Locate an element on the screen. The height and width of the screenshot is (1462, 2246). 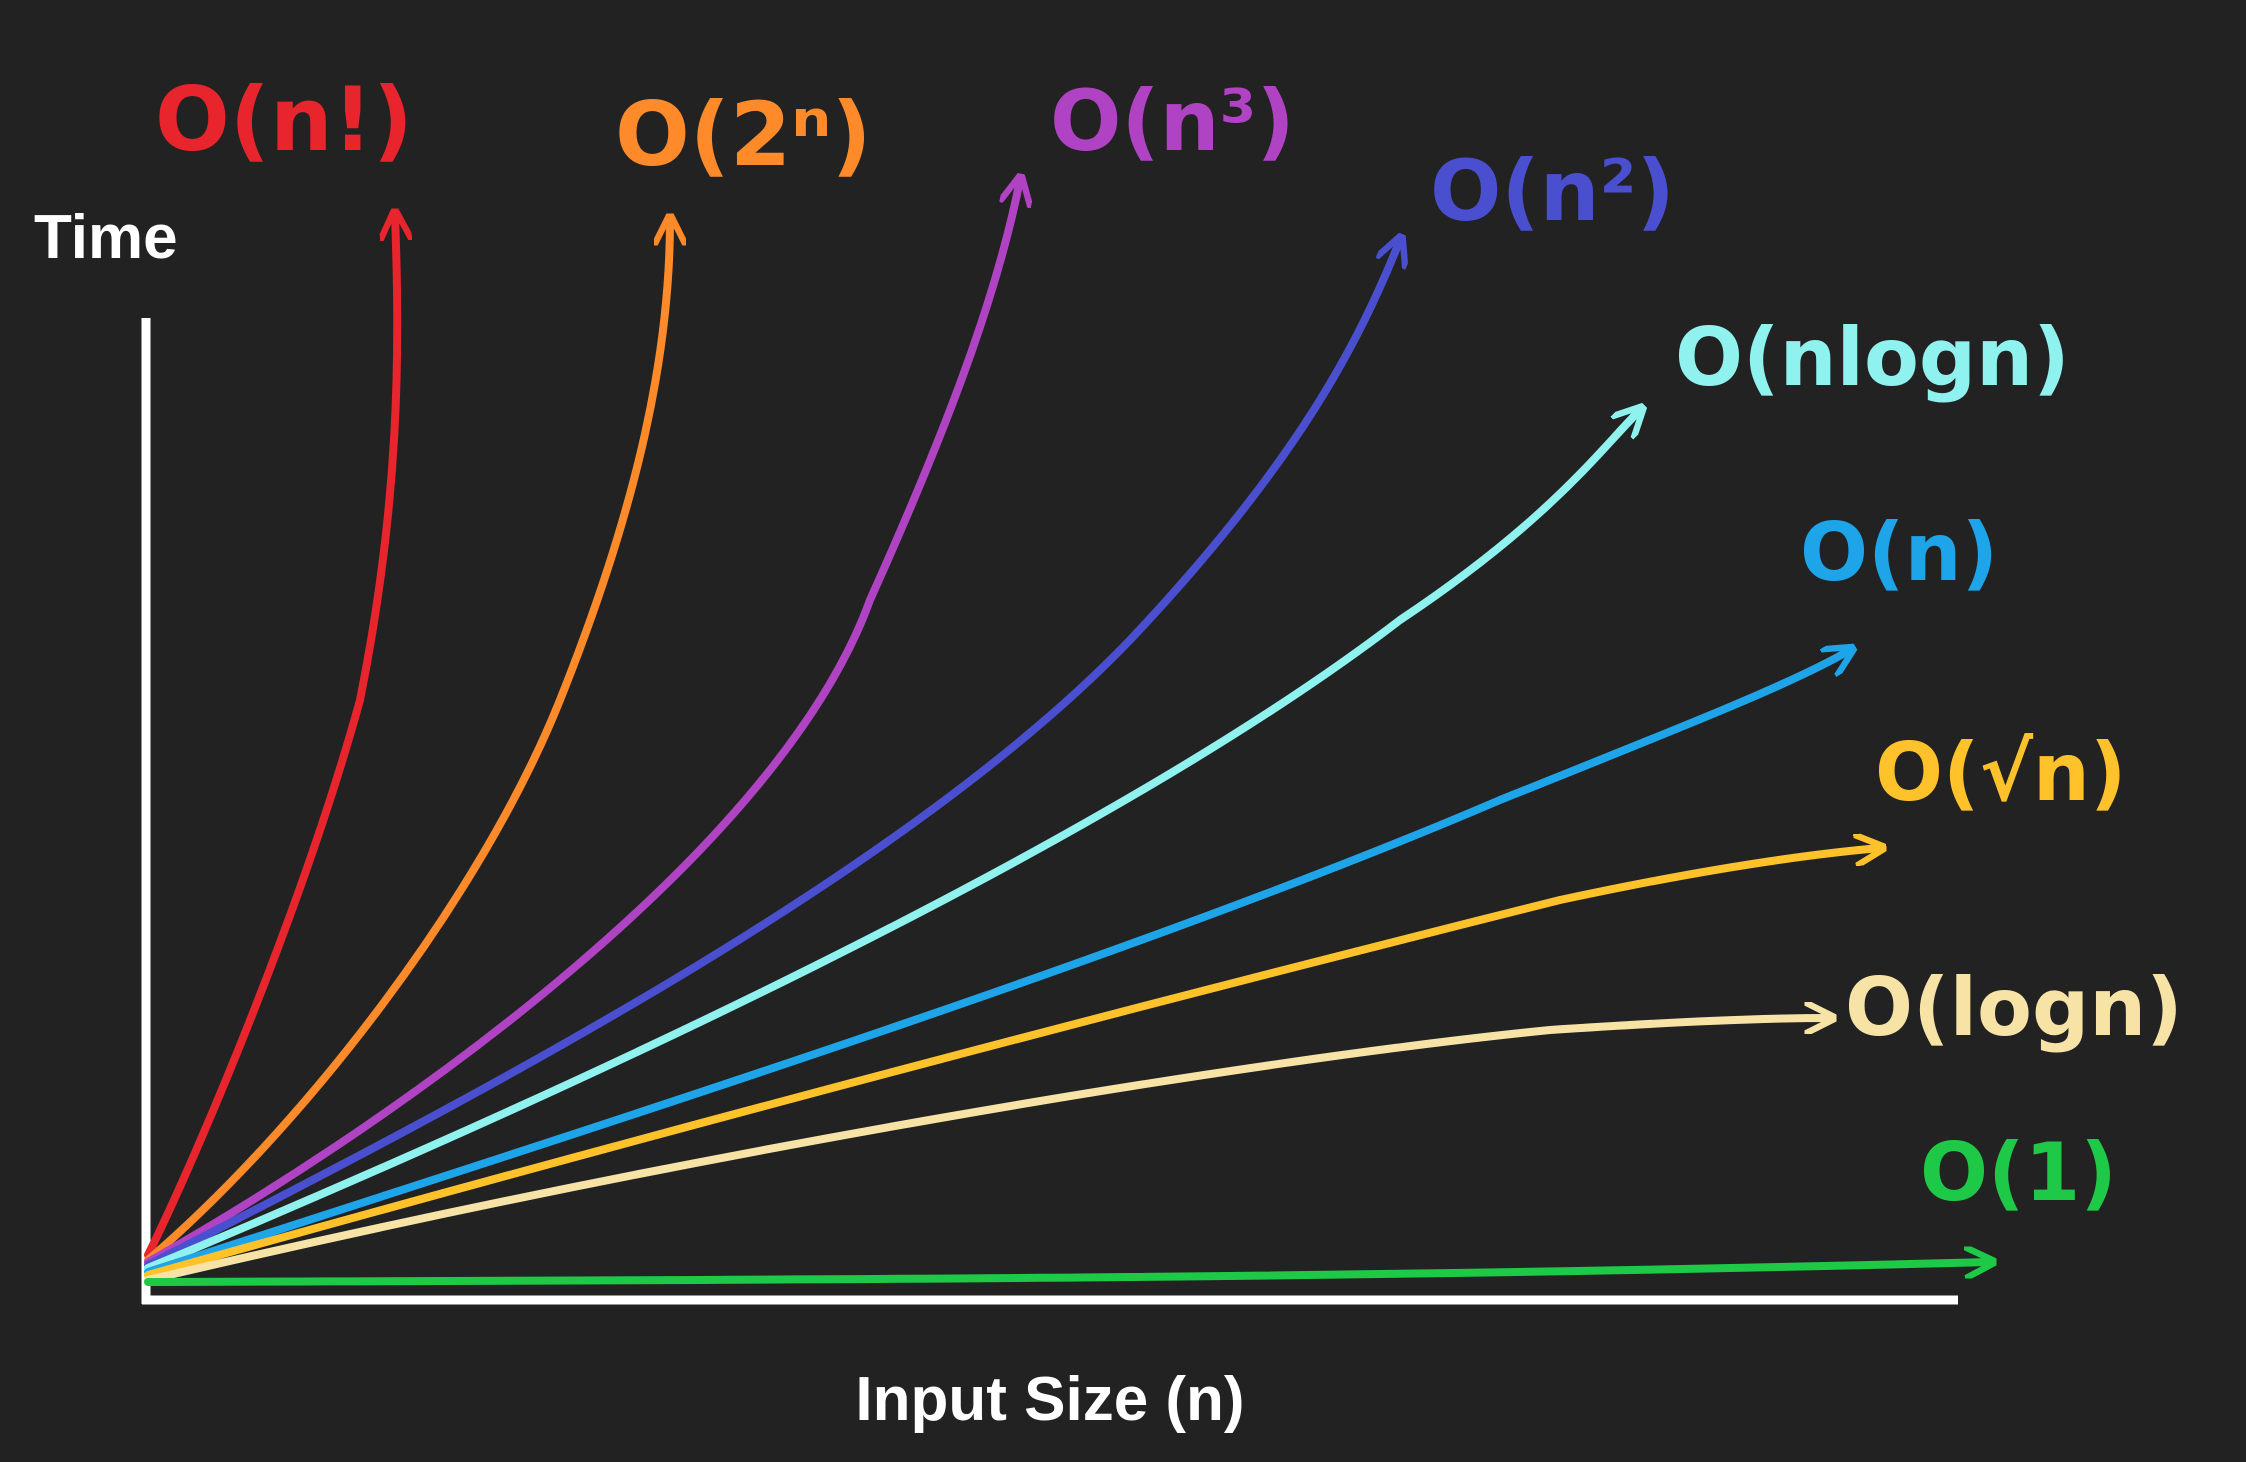
x-axis-label: Input Size (n) is located at coordinates (1049, 1399).